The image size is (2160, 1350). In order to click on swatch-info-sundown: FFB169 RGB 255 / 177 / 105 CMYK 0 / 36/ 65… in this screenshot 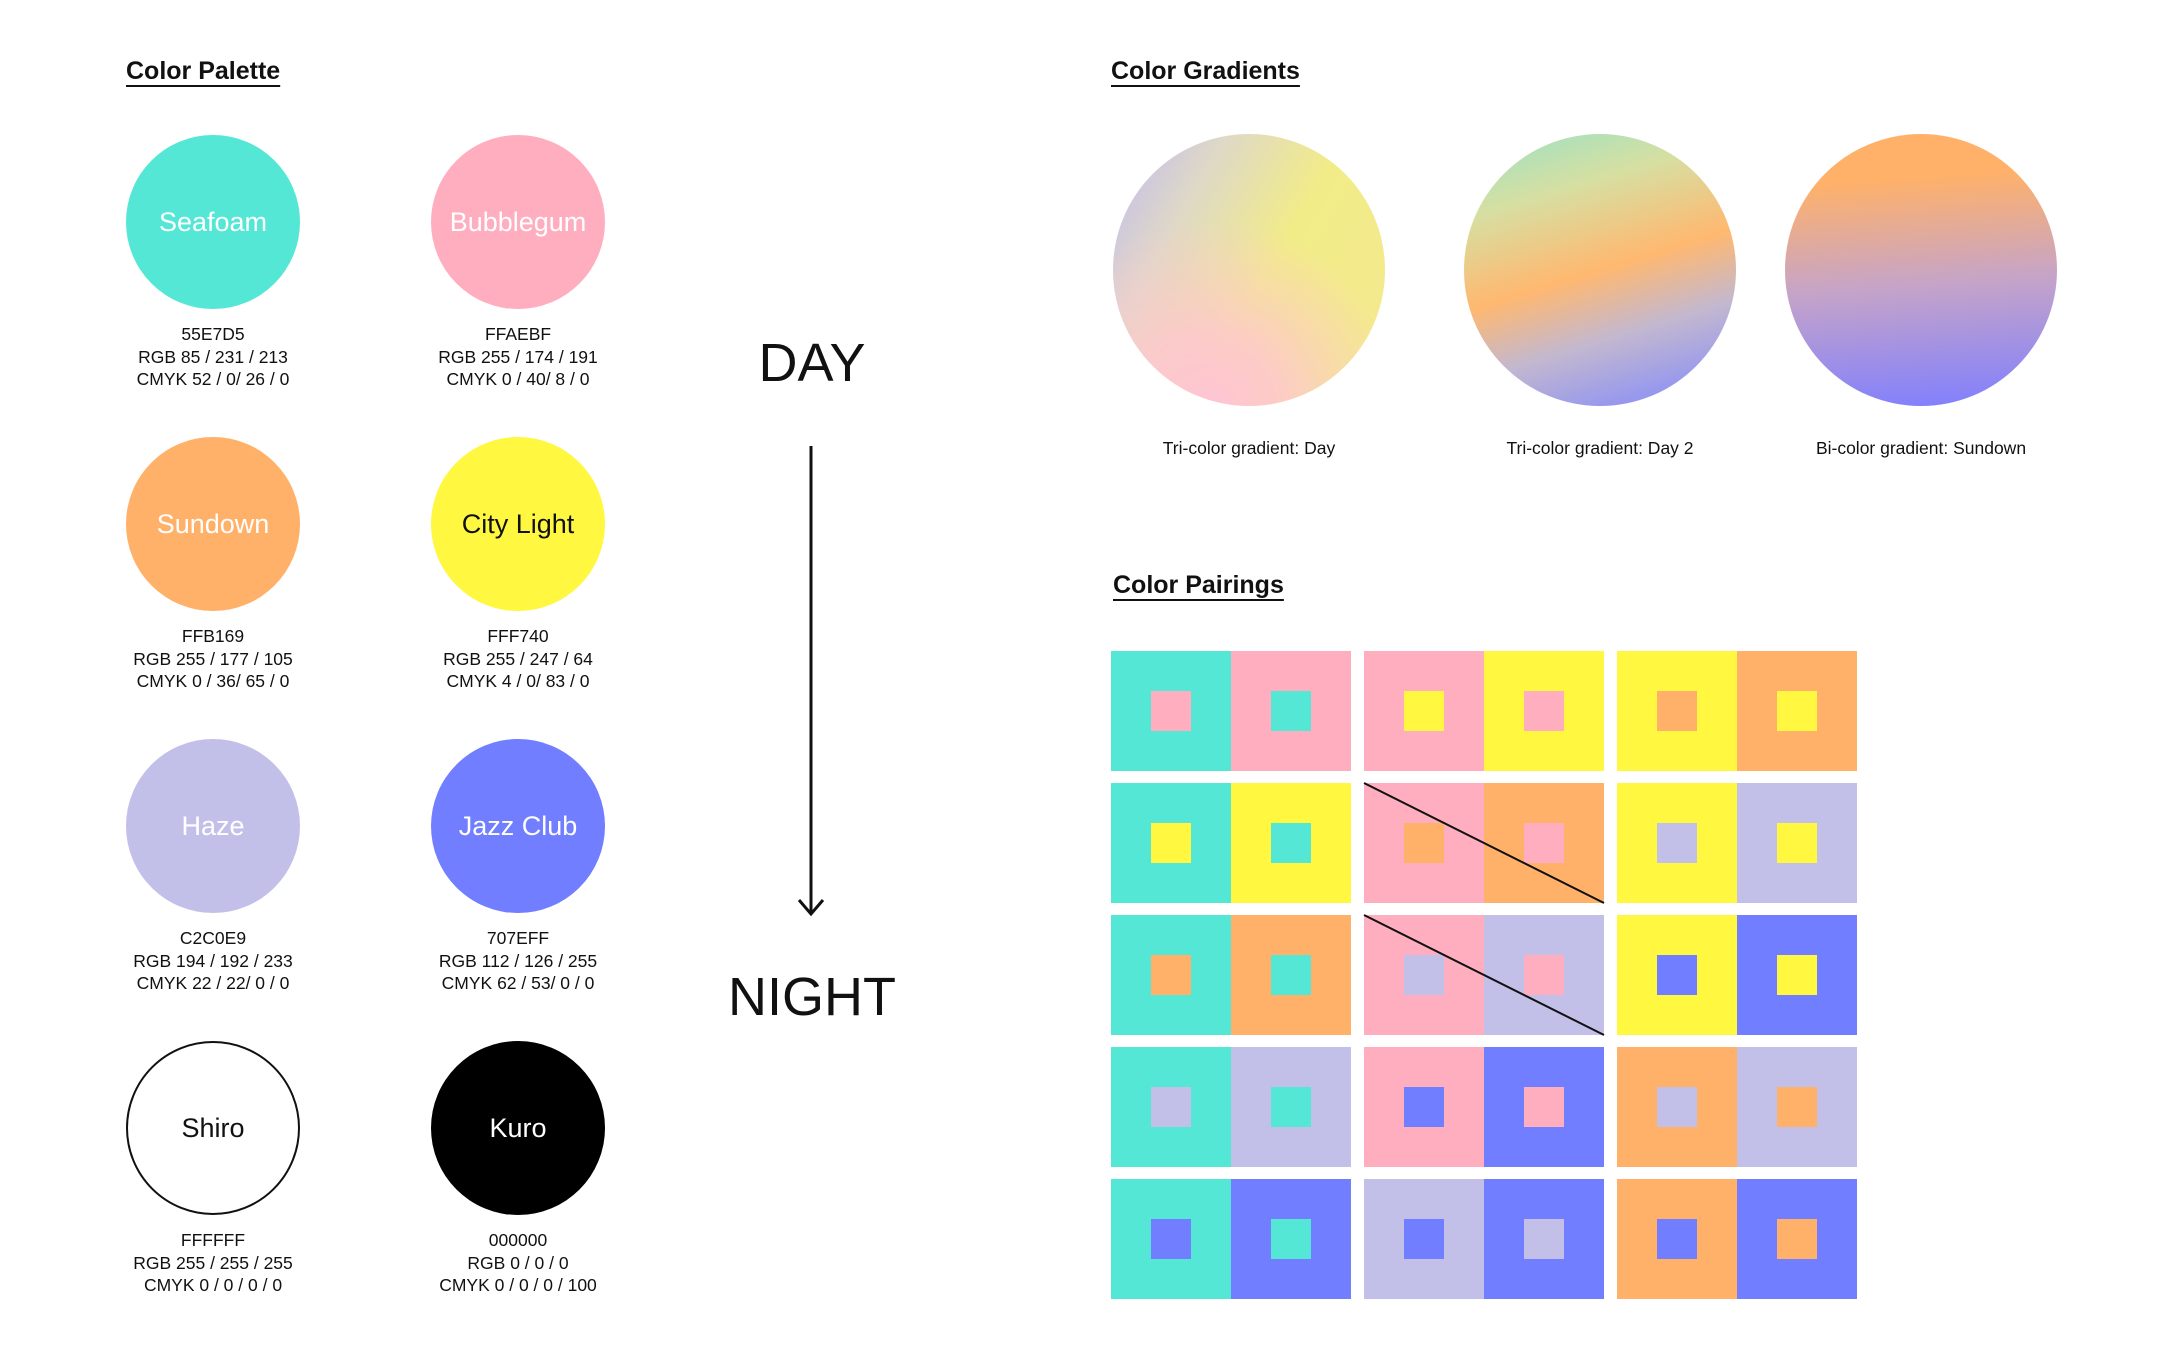, I will do `click(213, 659)`.